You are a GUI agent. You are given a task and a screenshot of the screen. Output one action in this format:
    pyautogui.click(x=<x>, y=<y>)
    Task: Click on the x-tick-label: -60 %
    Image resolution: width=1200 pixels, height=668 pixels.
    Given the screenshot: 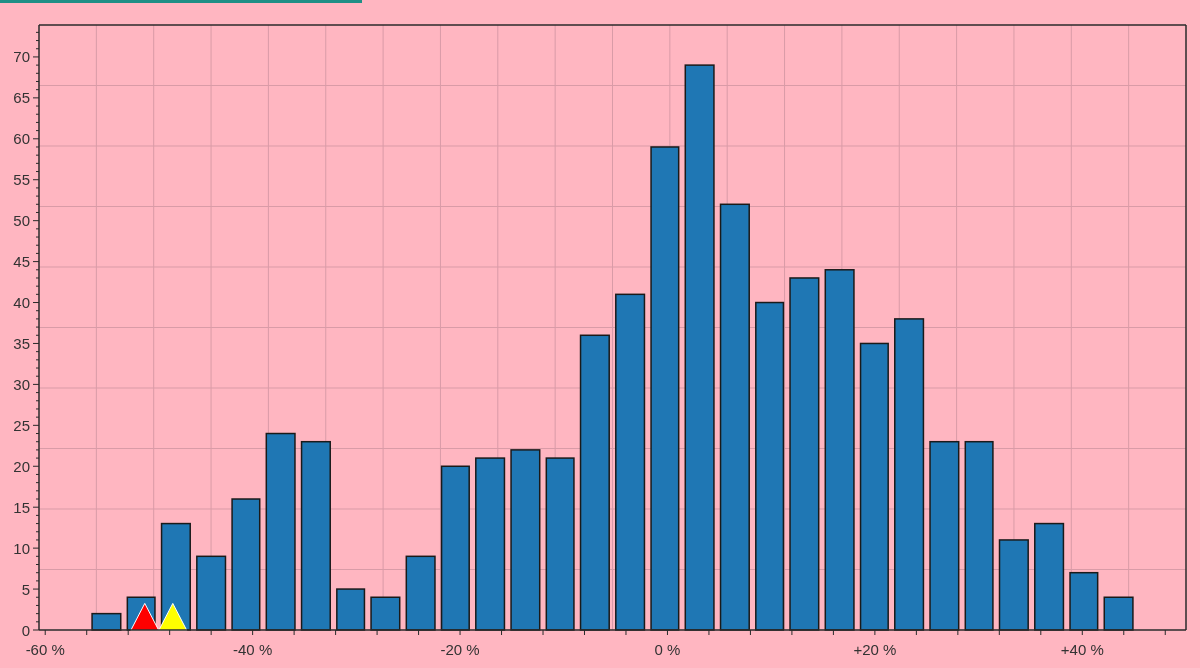 What is the action you would take?
    pyautogui.click(x=45, y=649)
    